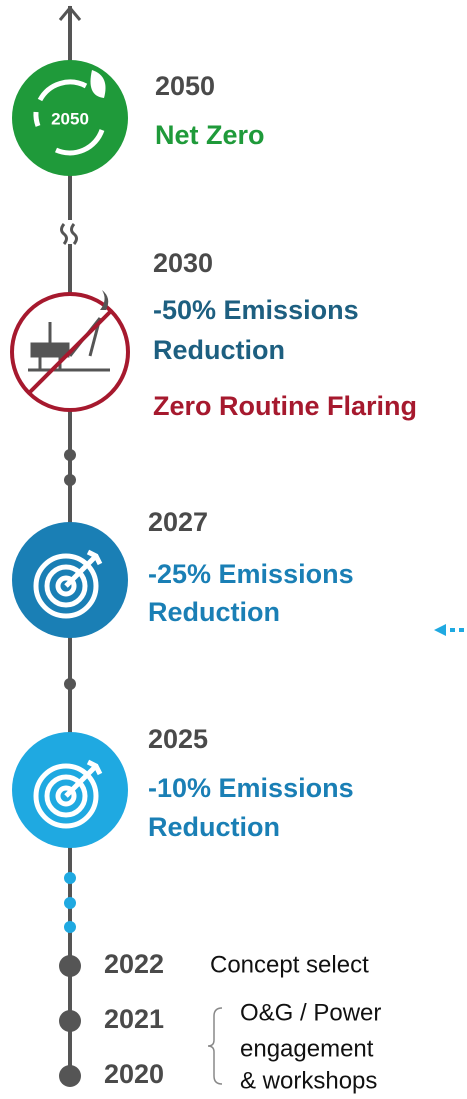 Image resolution: width=467 pixels, height=1099 pixels. I want to click on year: 2020, so click(134, 1074).